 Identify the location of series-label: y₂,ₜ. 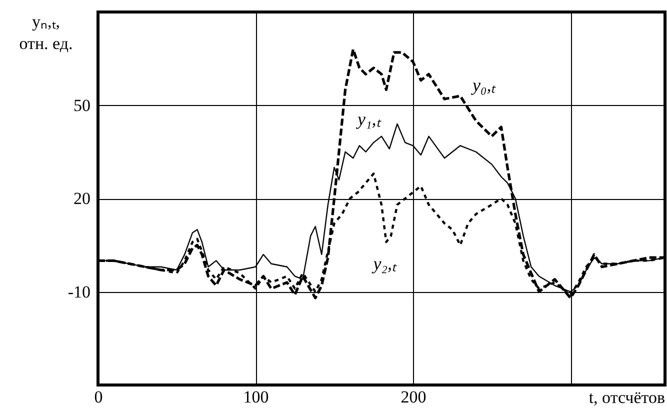
(384, 263).